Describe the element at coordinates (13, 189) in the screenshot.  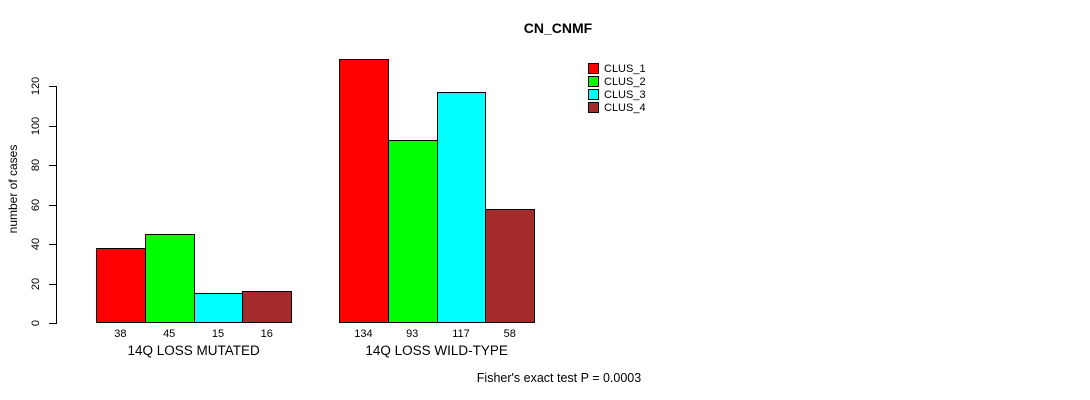
I see `y-axis-label: number of cases` at that location.